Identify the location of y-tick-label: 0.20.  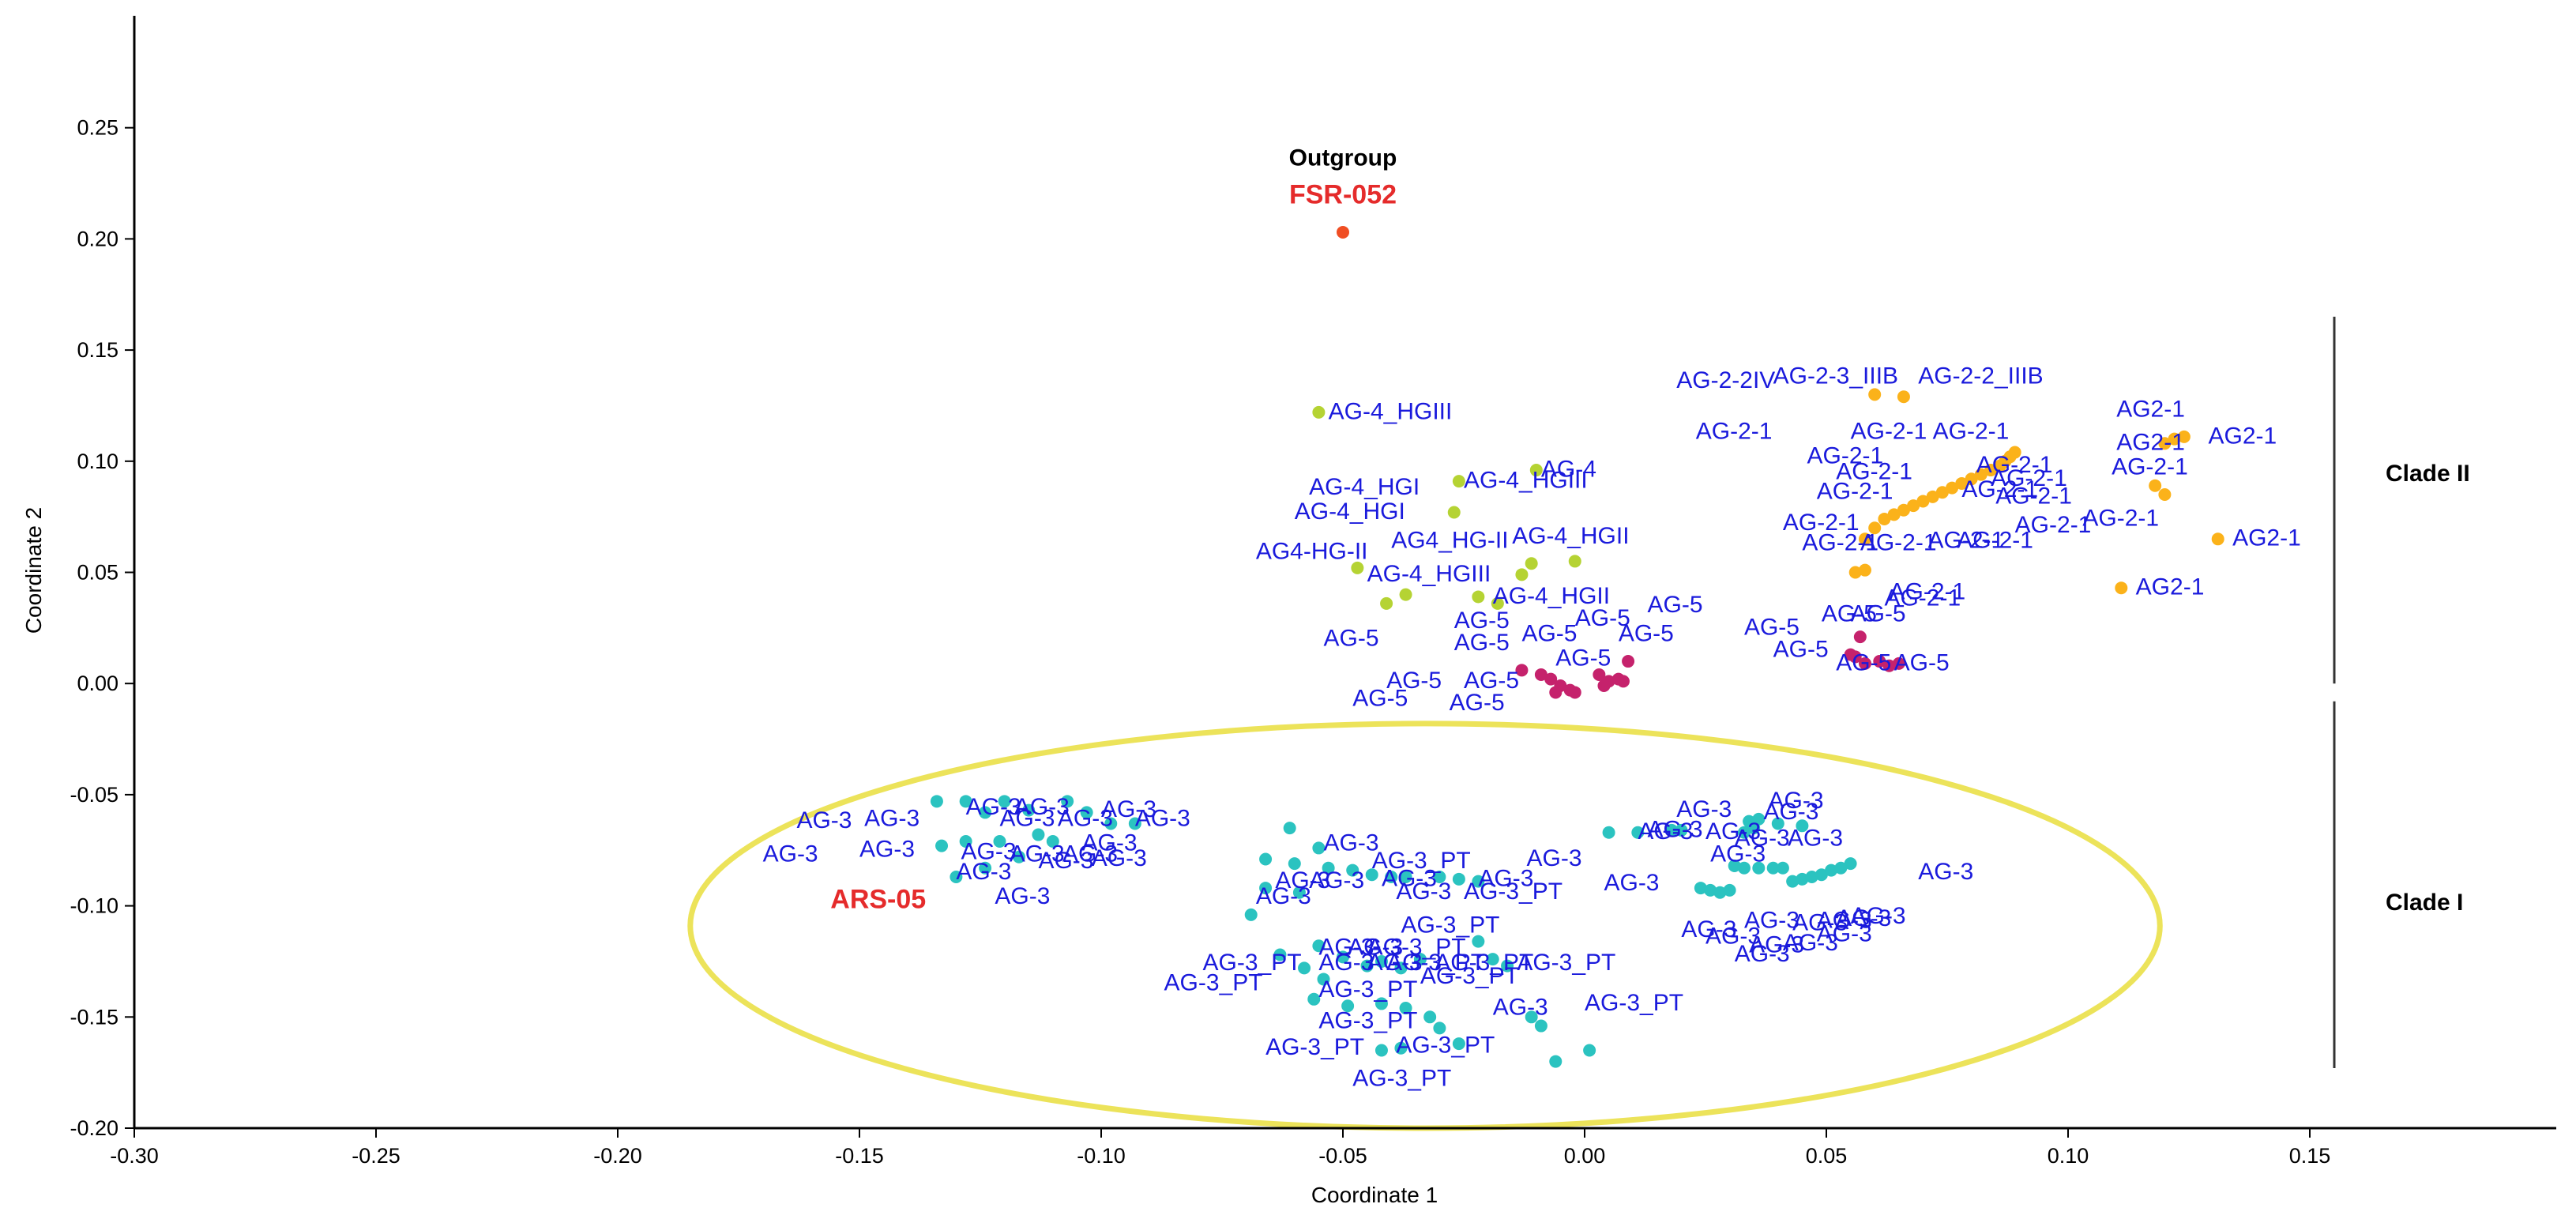
(98, 238).